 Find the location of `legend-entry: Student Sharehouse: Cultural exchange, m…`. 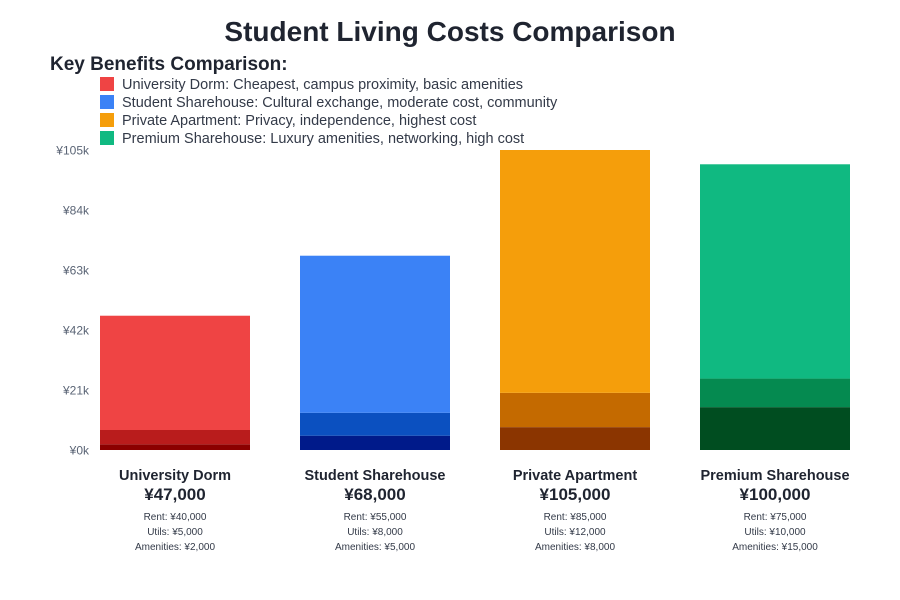

legend-entry: Student Sharehouse: Cultural exchange, m… is located at coordinates (340, 103).